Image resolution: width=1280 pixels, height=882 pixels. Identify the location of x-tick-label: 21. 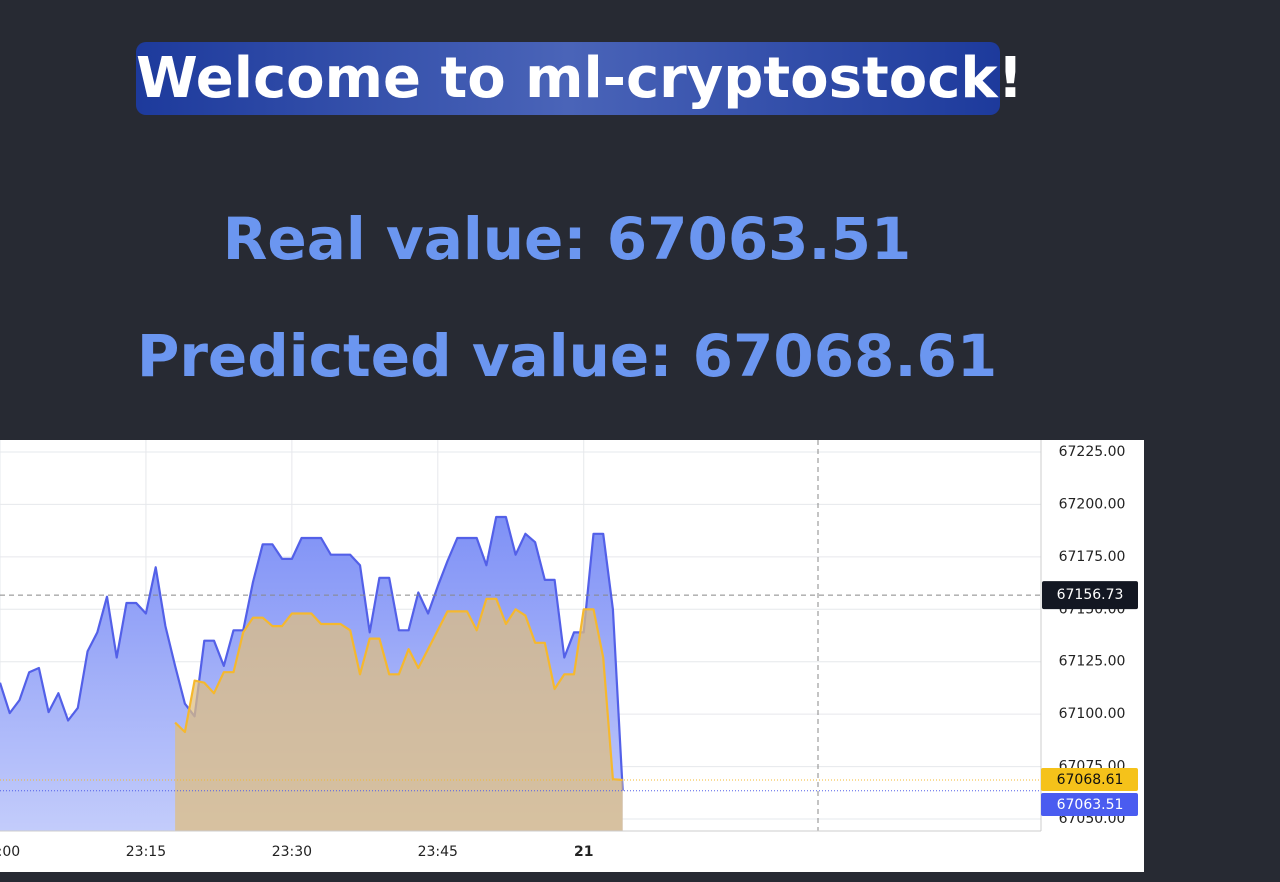
(583, 852).